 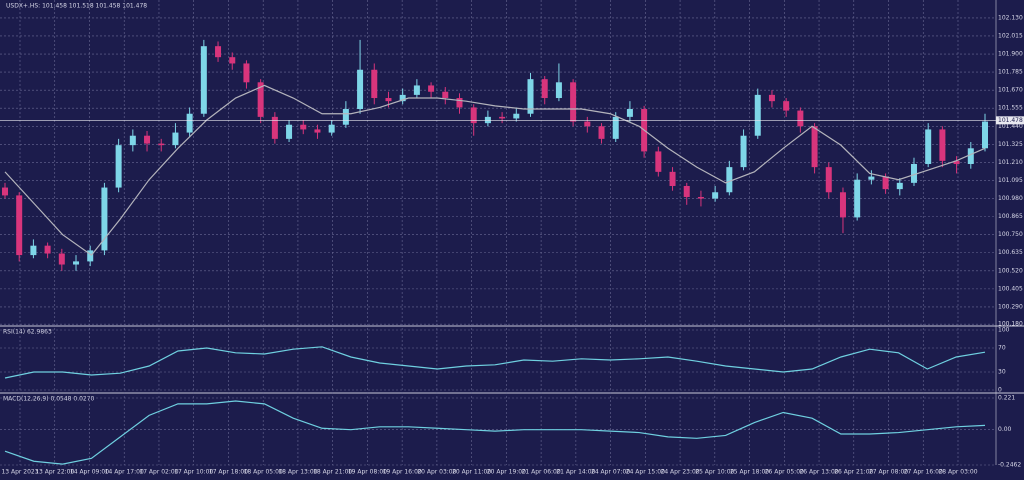 I want to click on y-tick-label: 100, so click(x=1004, y=330).